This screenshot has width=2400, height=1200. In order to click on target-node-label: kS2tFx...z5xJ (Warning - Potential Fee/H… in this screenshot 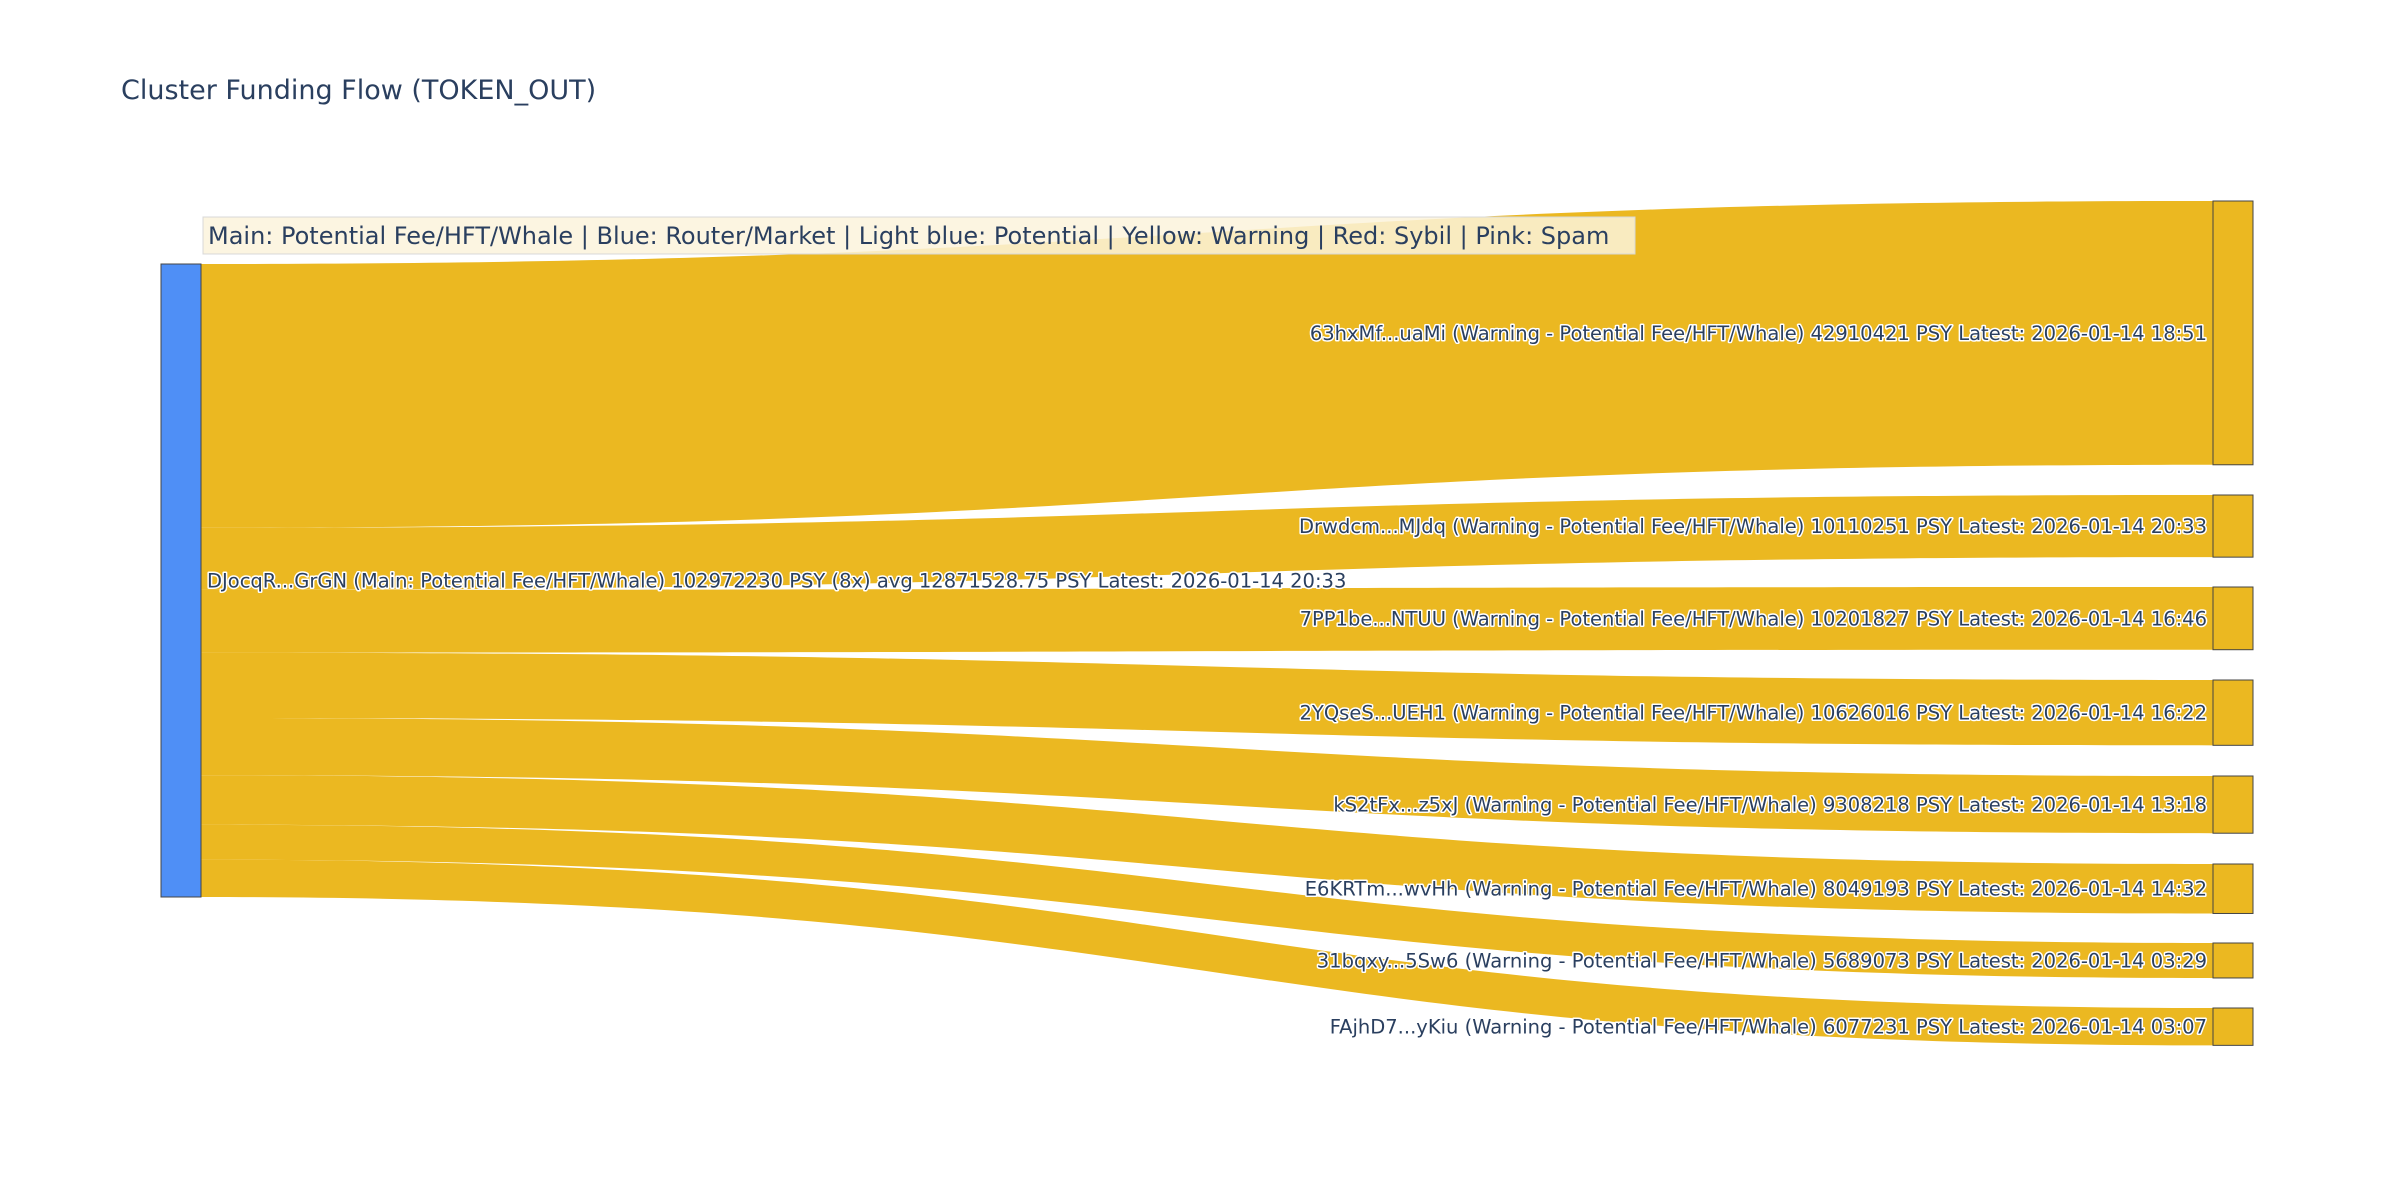, I will do `click(1770, 805)`.